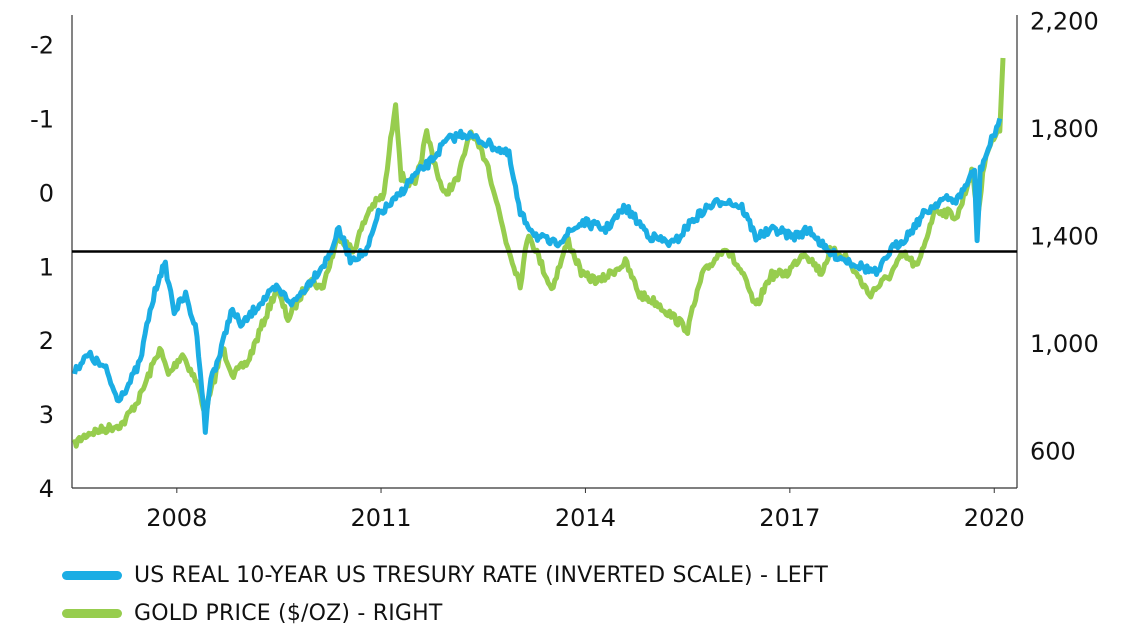  What do you see at coordinates (288, 613) in the screenshot?
I see `legend-label-gold: GOLD PRICE ($/OZ) - RIGHT` at bounding box center [288, 613].